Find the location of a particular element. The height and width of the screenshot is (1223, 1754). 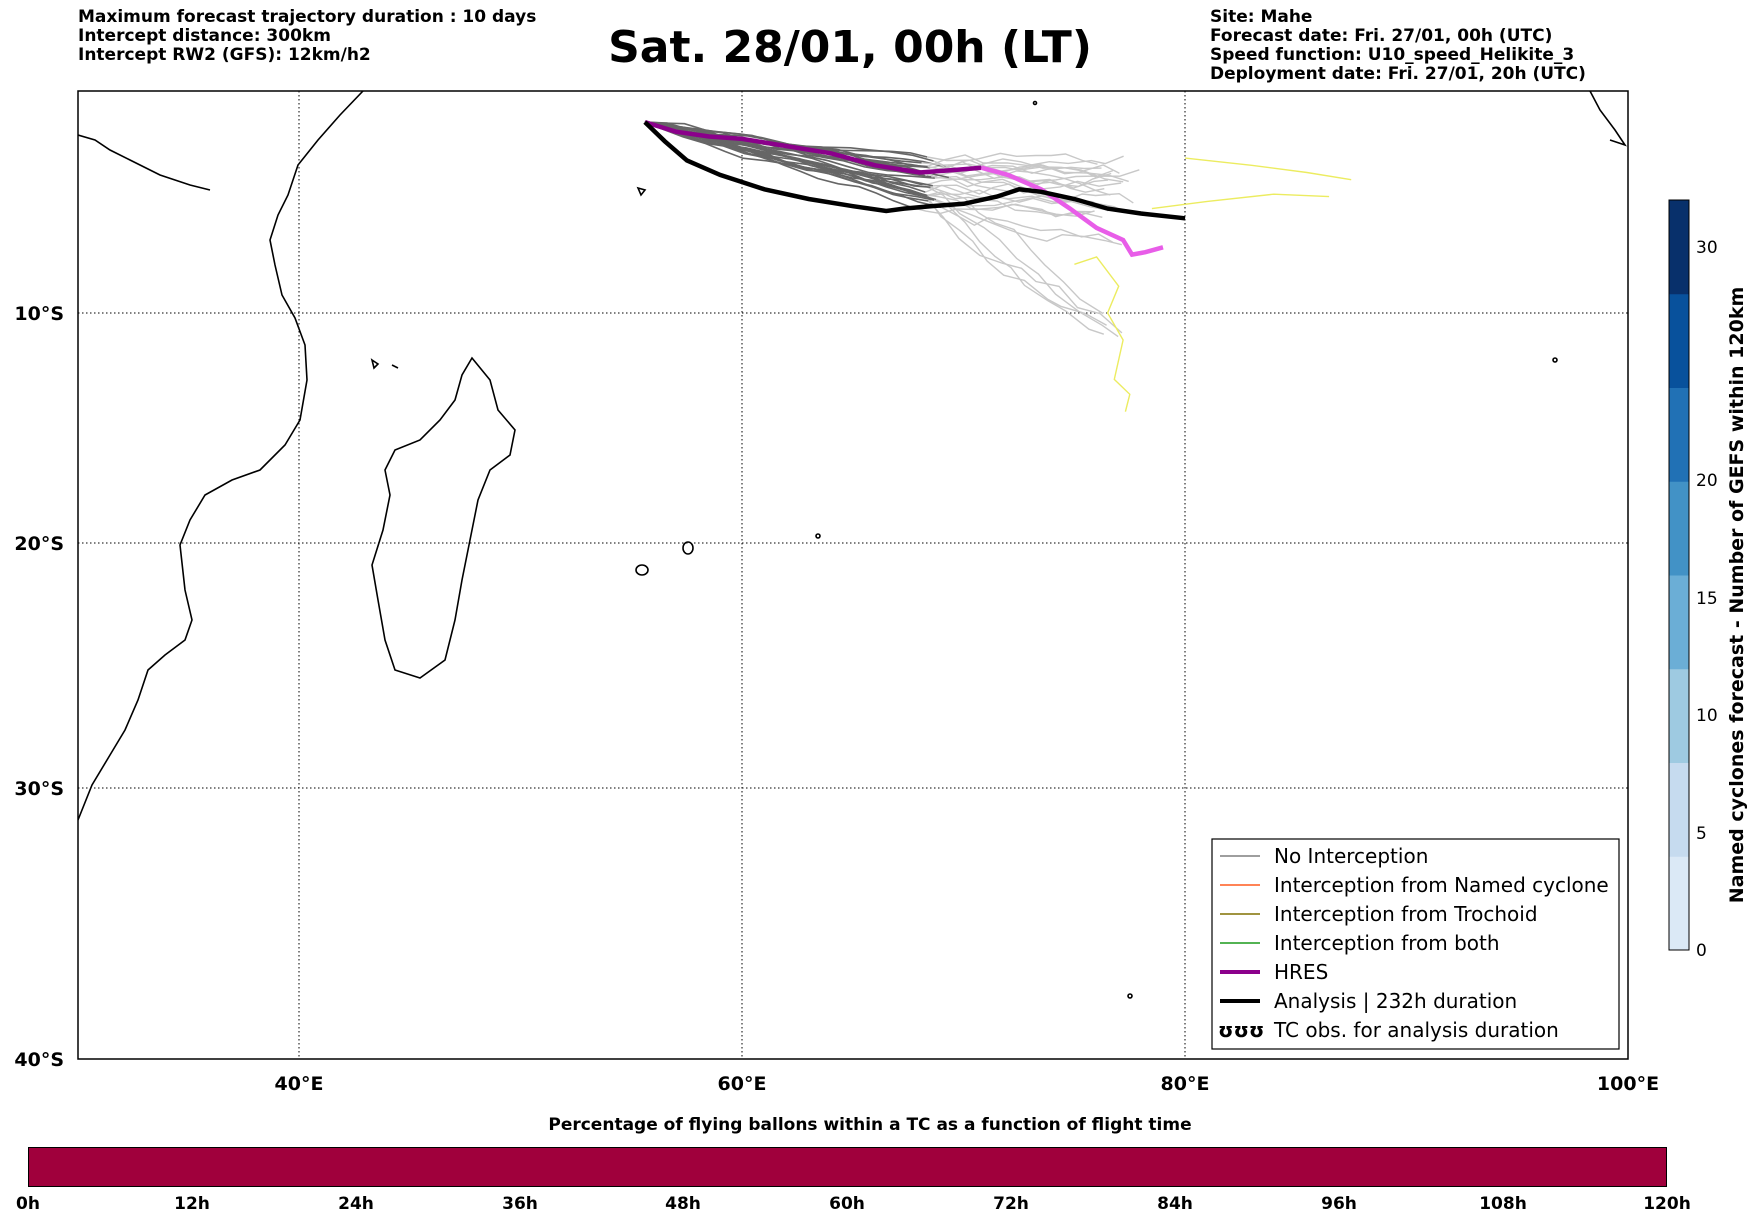

colorbar-frame is located at coordinates (1679, 575).